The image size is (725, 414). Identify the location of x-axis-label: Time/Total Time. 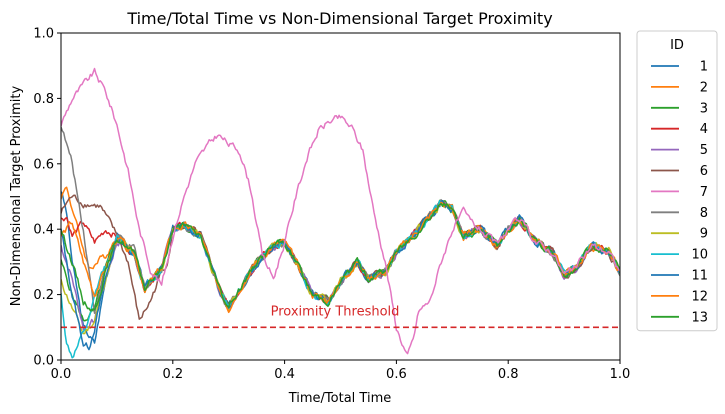
(340, 398).